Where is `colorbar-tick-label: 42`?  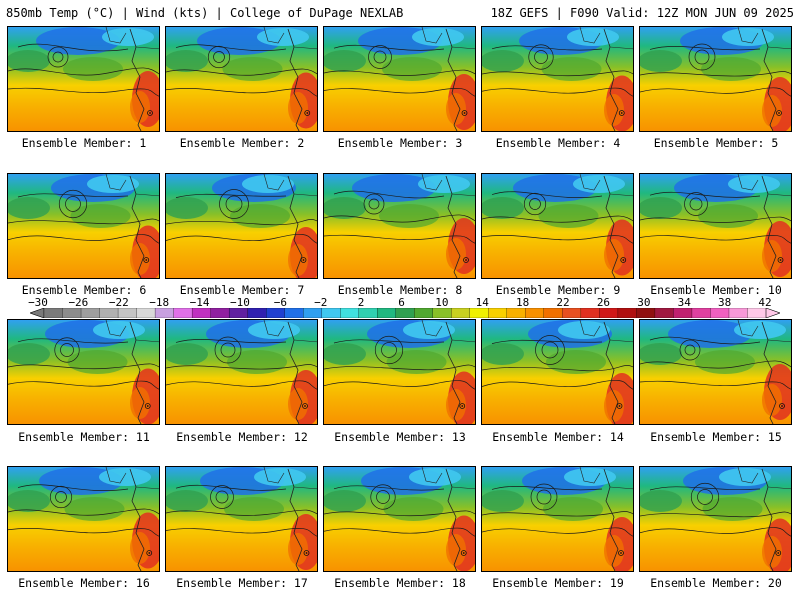
colorbar-tick-label: 42 is located at coordinates (765, 302).